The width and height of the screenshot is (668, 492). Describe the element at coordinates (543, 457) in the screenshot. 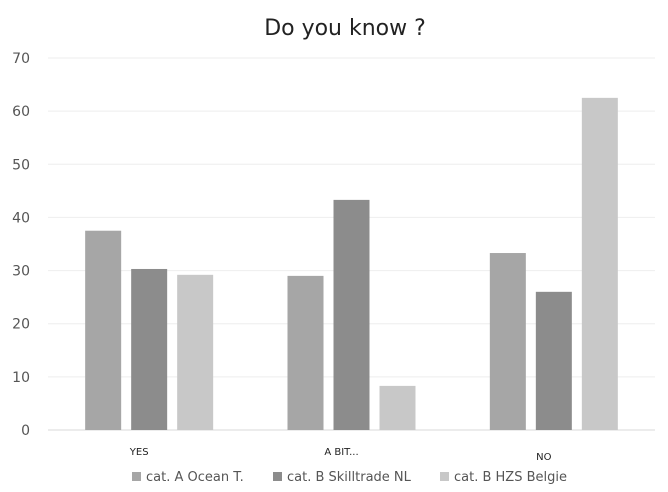

I see `category-label: NO` at that location.